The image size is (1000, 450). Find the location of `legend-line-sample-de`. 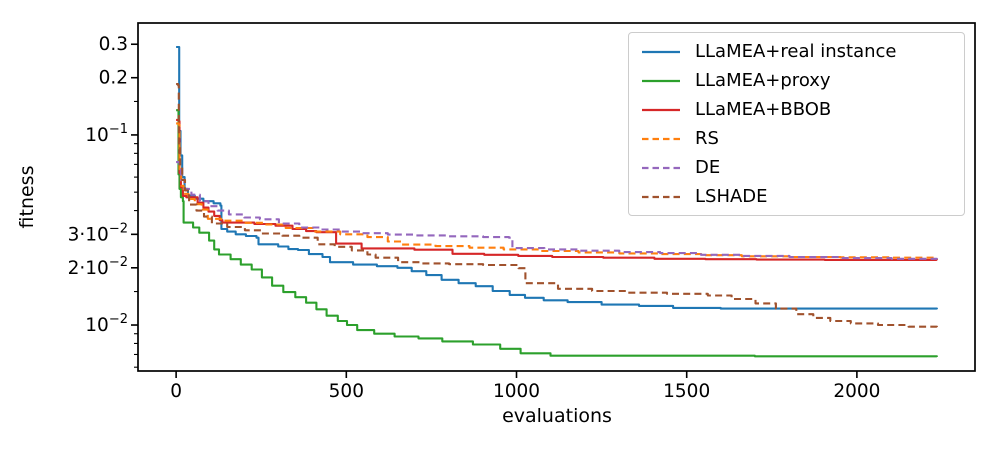

legend-line-sample-de is located at coordinates (661, 167).